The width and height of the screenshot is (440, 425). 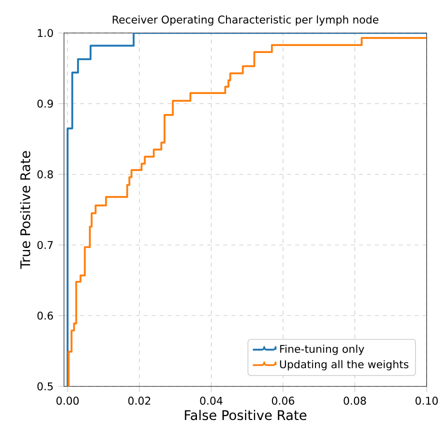 What do you see at coordinates (45, 104) in the screenshot?
I see `y-tick-label: 0.9` at bounding box center [45, 104].